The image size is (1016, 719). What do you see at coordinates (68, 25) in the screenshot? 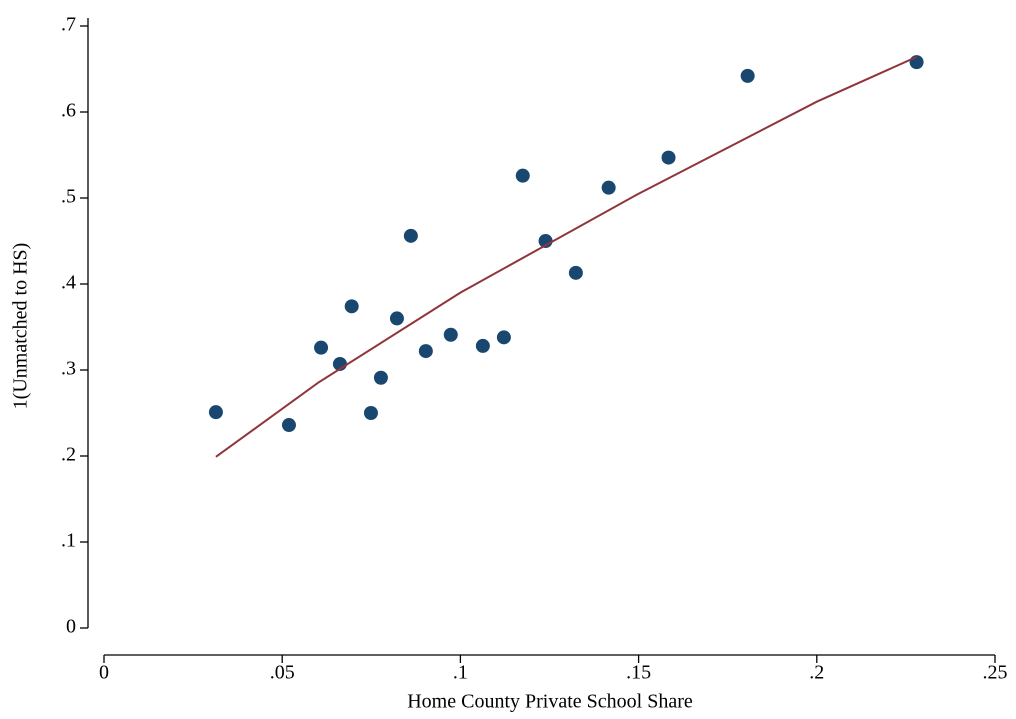
I see `y-tick-label: .7` at bounding box center [68, 25].